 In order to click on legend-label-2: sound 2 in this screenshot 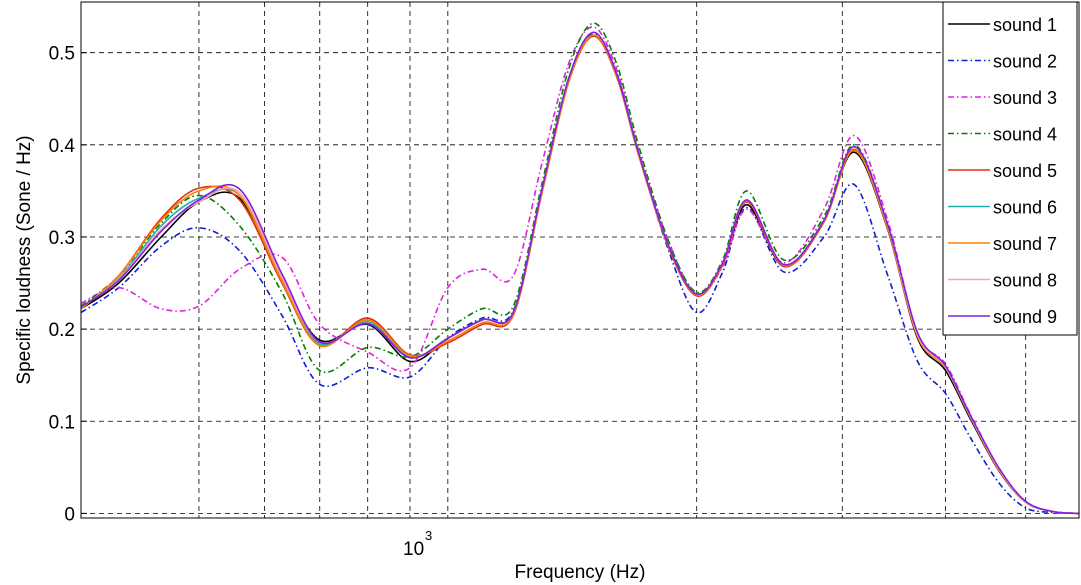, I will do `click(1025, 62)`.